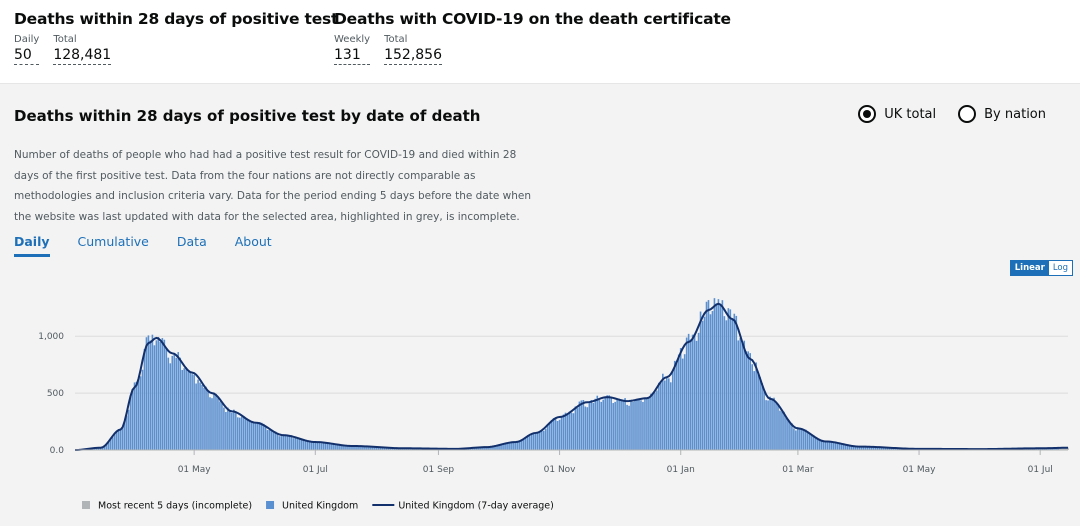 The width and height of the screenshot is (1080, 526). What do you see at coordinates (1002, 114) in the screenshot?
I see `radio-by-nation: By nation` at bounding box center [1002, 114].